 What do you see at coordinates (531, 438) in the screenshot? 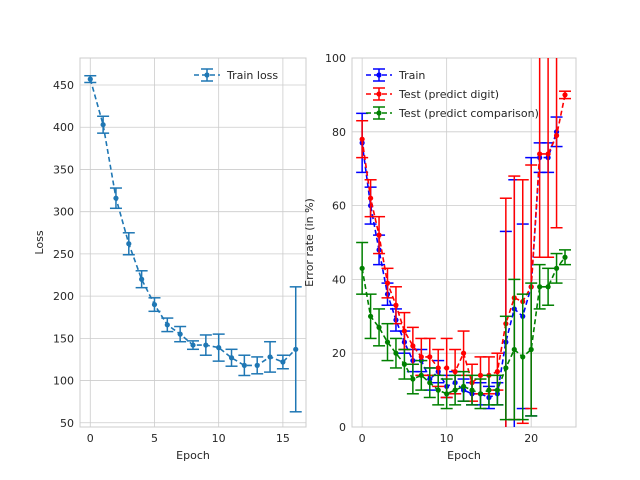
I see `x-tick-label: 20` at bounding box center [531, 438].